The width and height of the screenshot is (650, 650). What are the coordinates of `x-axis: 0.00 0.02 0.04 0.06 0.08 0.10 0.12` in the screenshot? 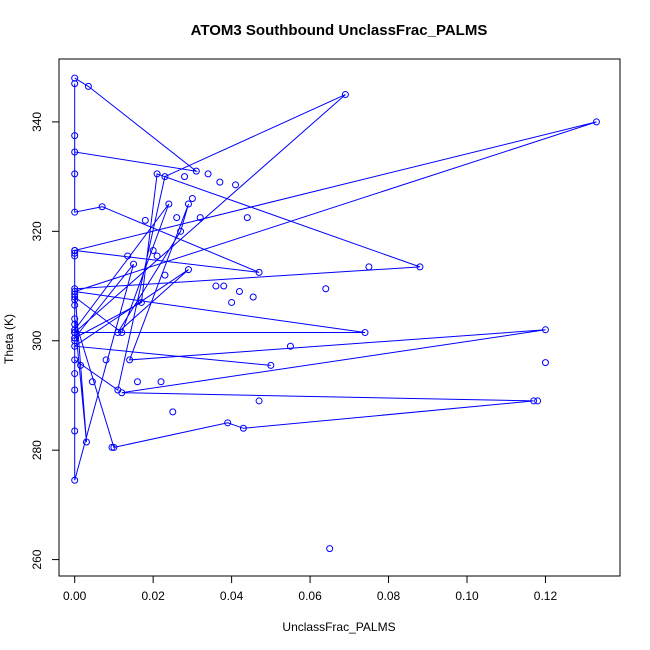 It's located at (310, 589).